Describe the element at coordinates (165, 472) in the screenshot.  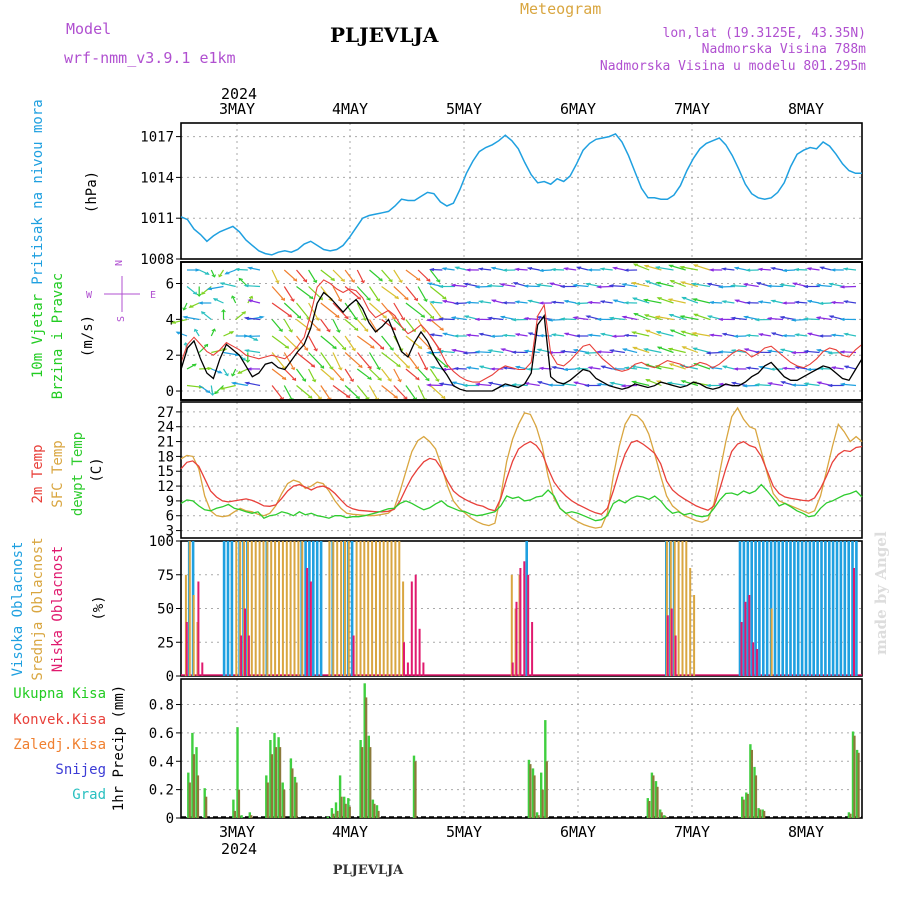
I see `temp-tick-label: 15` at that location.